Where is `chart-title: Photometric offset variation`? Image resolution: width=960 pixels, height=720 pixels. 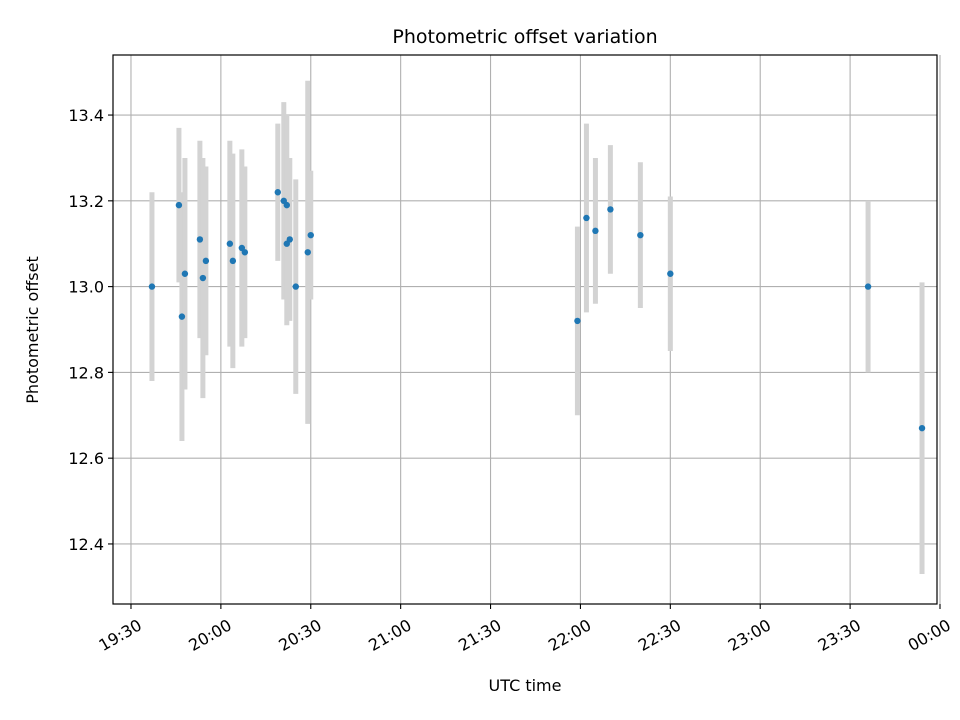 chart-title: Photometric offset variation is located at coordinates (524, 37).